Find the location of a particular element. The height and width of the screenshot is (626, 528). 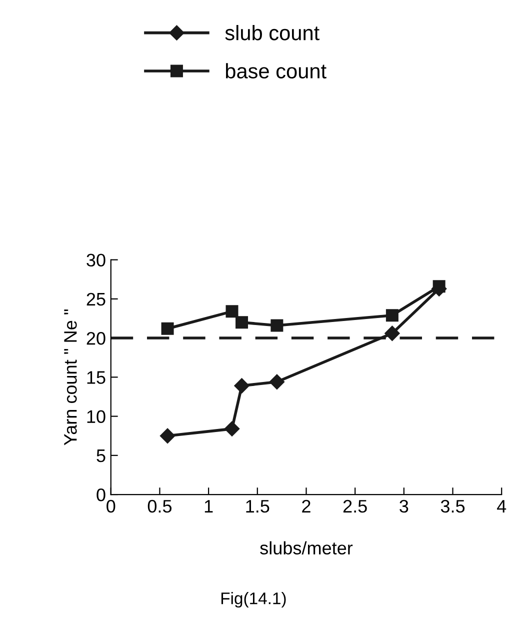

x-tick-label: 3 is located at coordinates (404, 506).